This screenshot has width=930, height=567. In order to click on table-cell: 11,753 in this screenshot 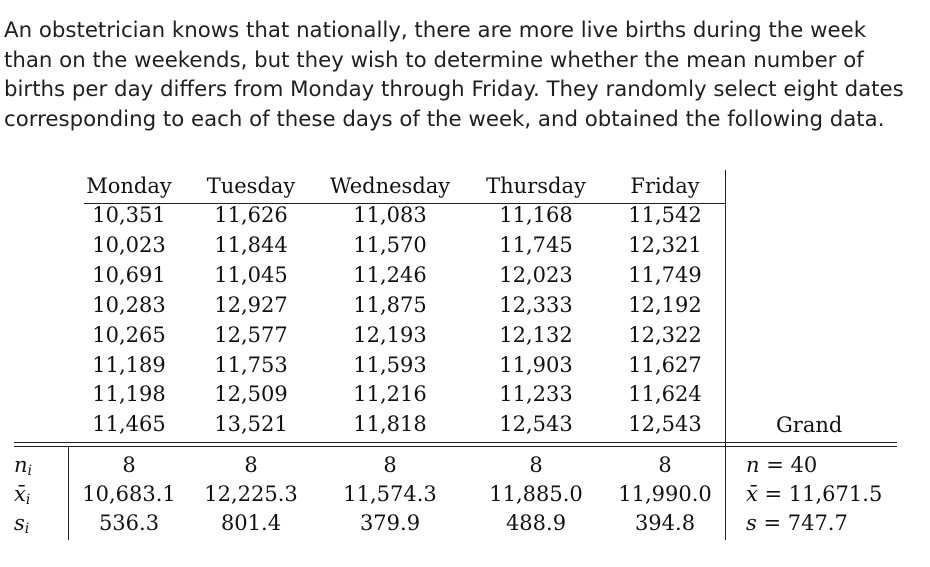, I will do `click(251, 364)`.